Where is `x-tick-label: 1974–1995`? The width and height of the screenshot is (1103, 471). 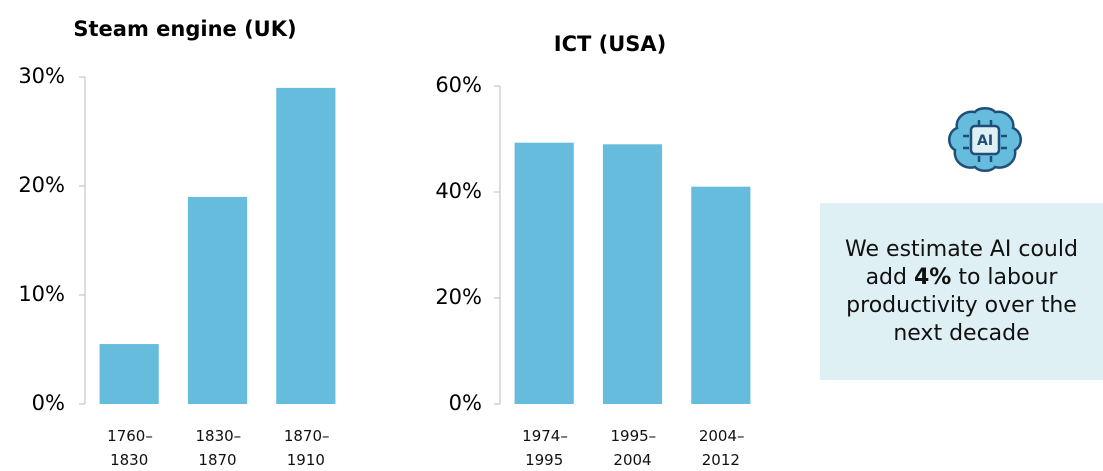 x-tick-label: 1974–1995 is located at coordinates (545, 448).